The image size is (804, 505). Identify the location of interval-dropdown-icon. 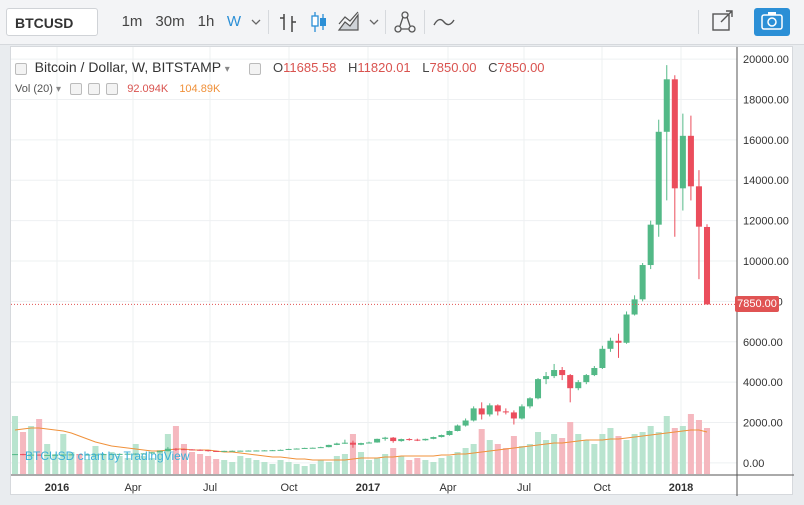
(256, 22).